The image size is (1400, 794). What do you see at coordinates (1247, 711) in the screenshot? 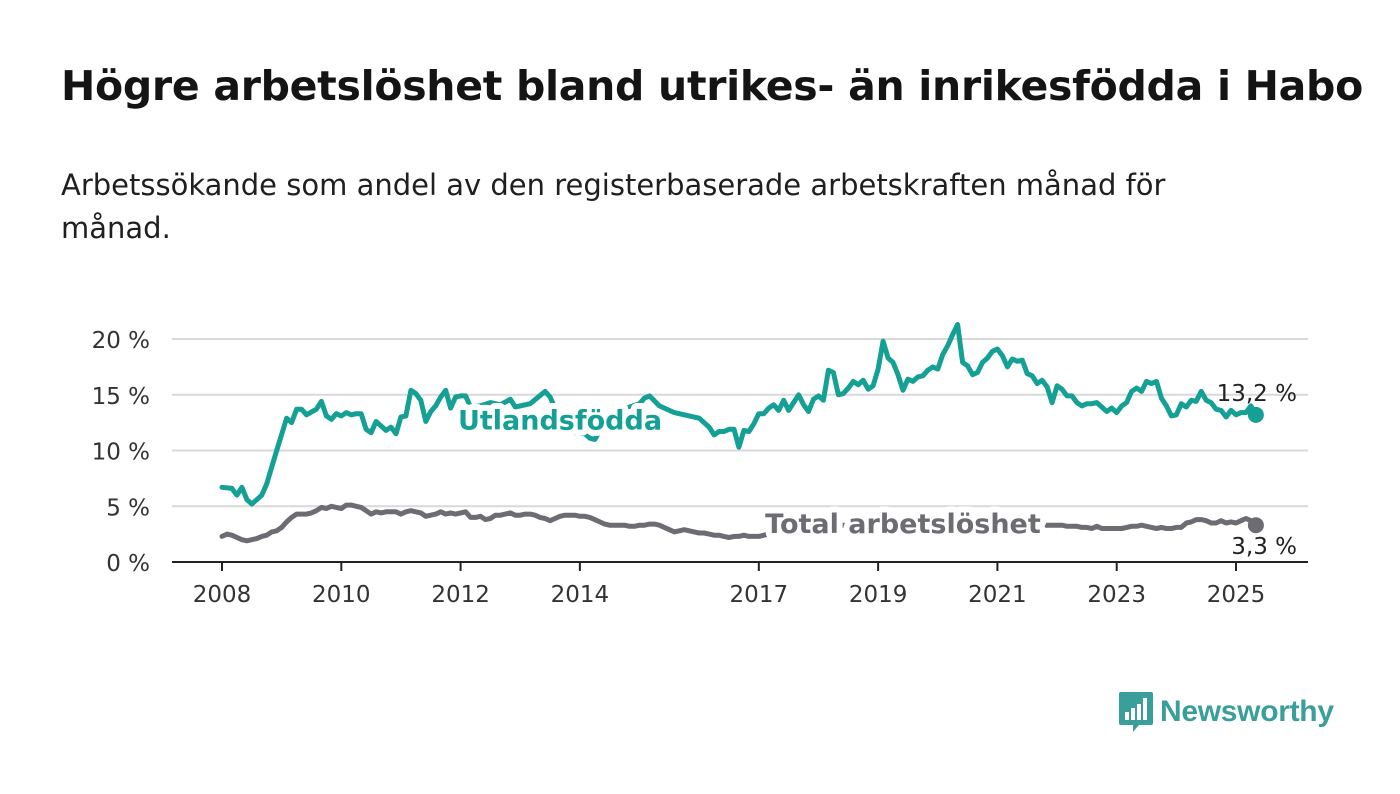
I see `logo-text: Newsworthy` at bounding box center [1247, 711].